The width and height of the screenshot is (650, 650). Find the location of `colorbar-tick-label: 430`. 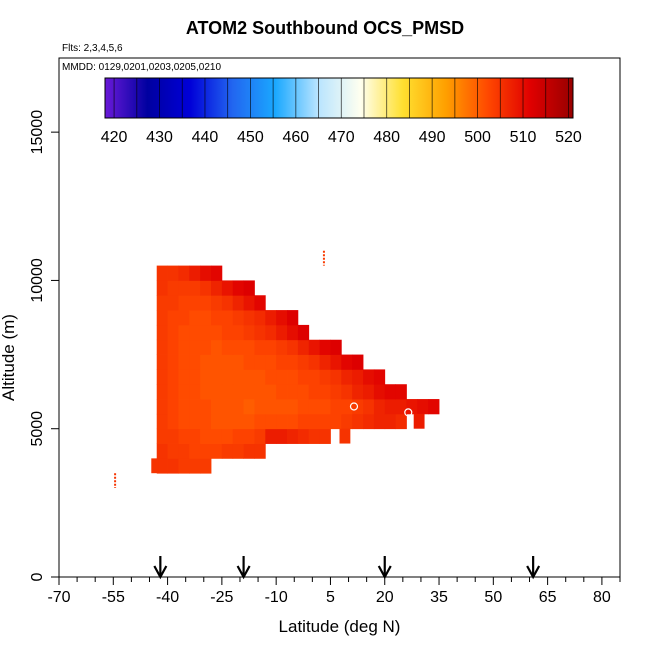

colorbar-tick-label: 430 is located at coordinates (159, 137).